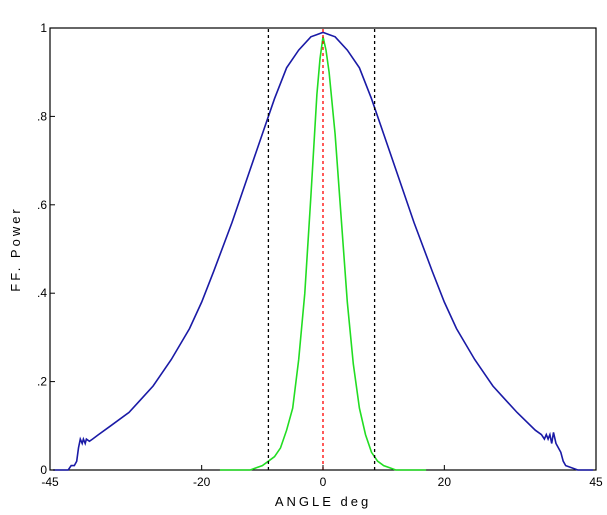 This screenshot has height=515, width=607. I want to click on y-axis: 0 .2 .4 .6 .8 1, so click(46, 249).